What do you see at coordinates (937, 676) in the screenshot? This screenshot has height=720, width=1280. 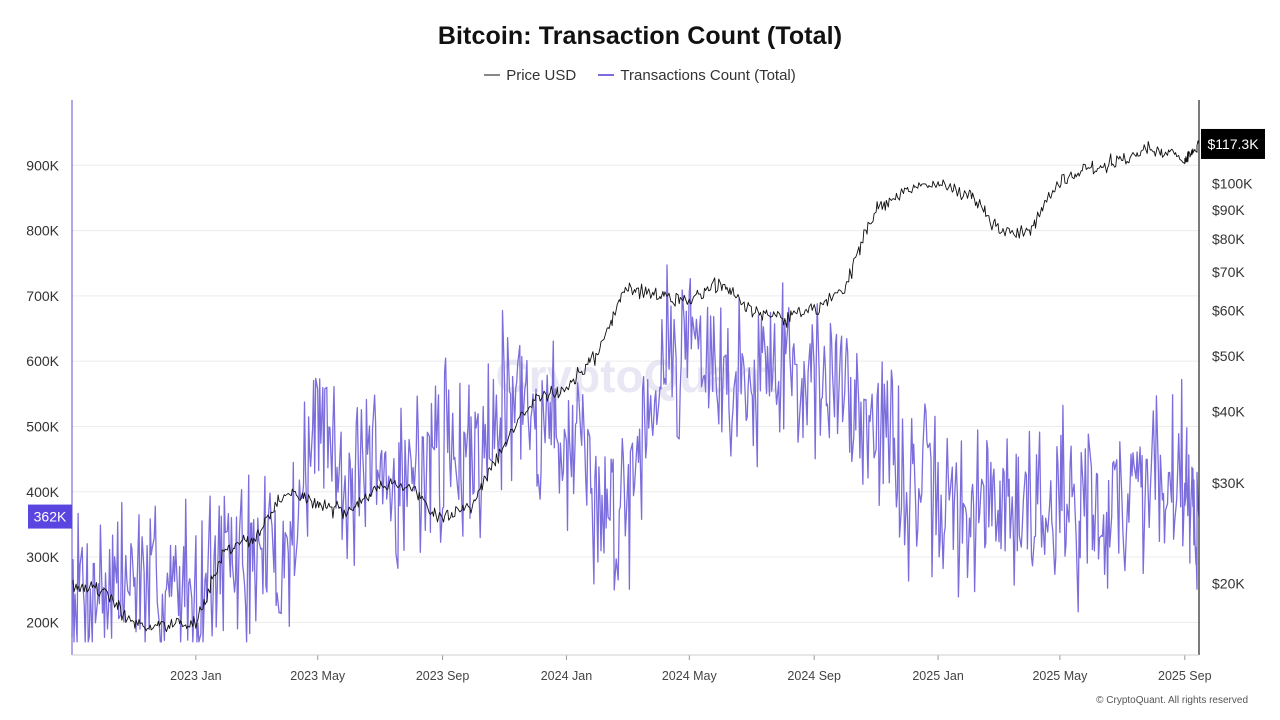 I see `x-tick-label: 2025 Jan` at bounding box center [937, 676].